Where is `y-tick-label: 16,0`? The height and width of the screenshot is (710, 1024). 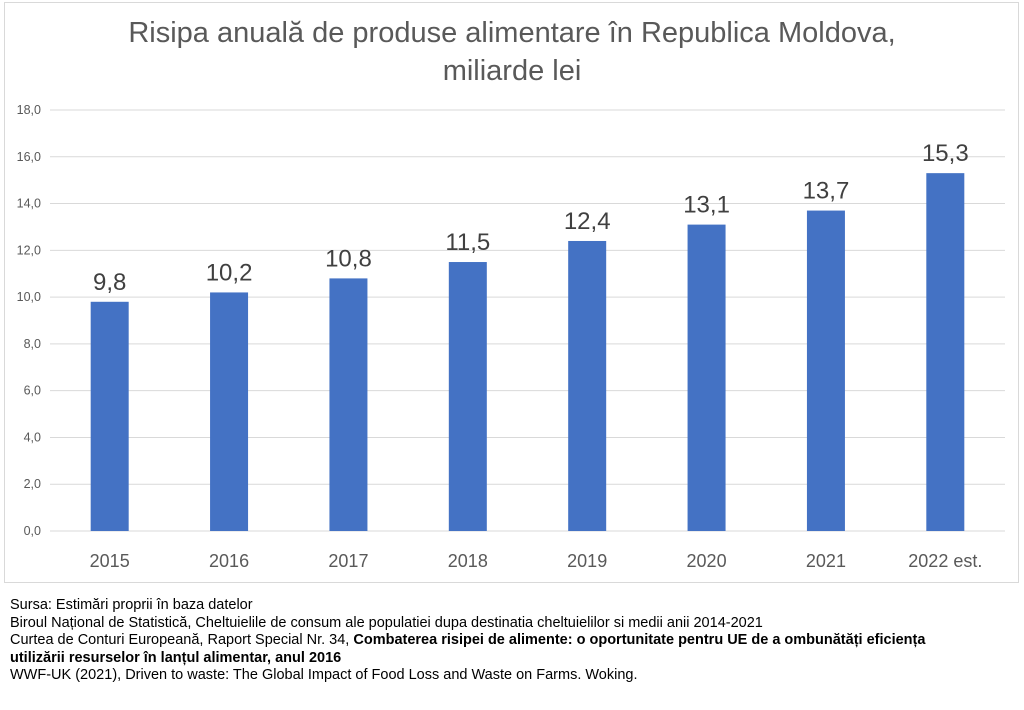 y-tick-label: 16,0 is located at coordinates (29, 157).